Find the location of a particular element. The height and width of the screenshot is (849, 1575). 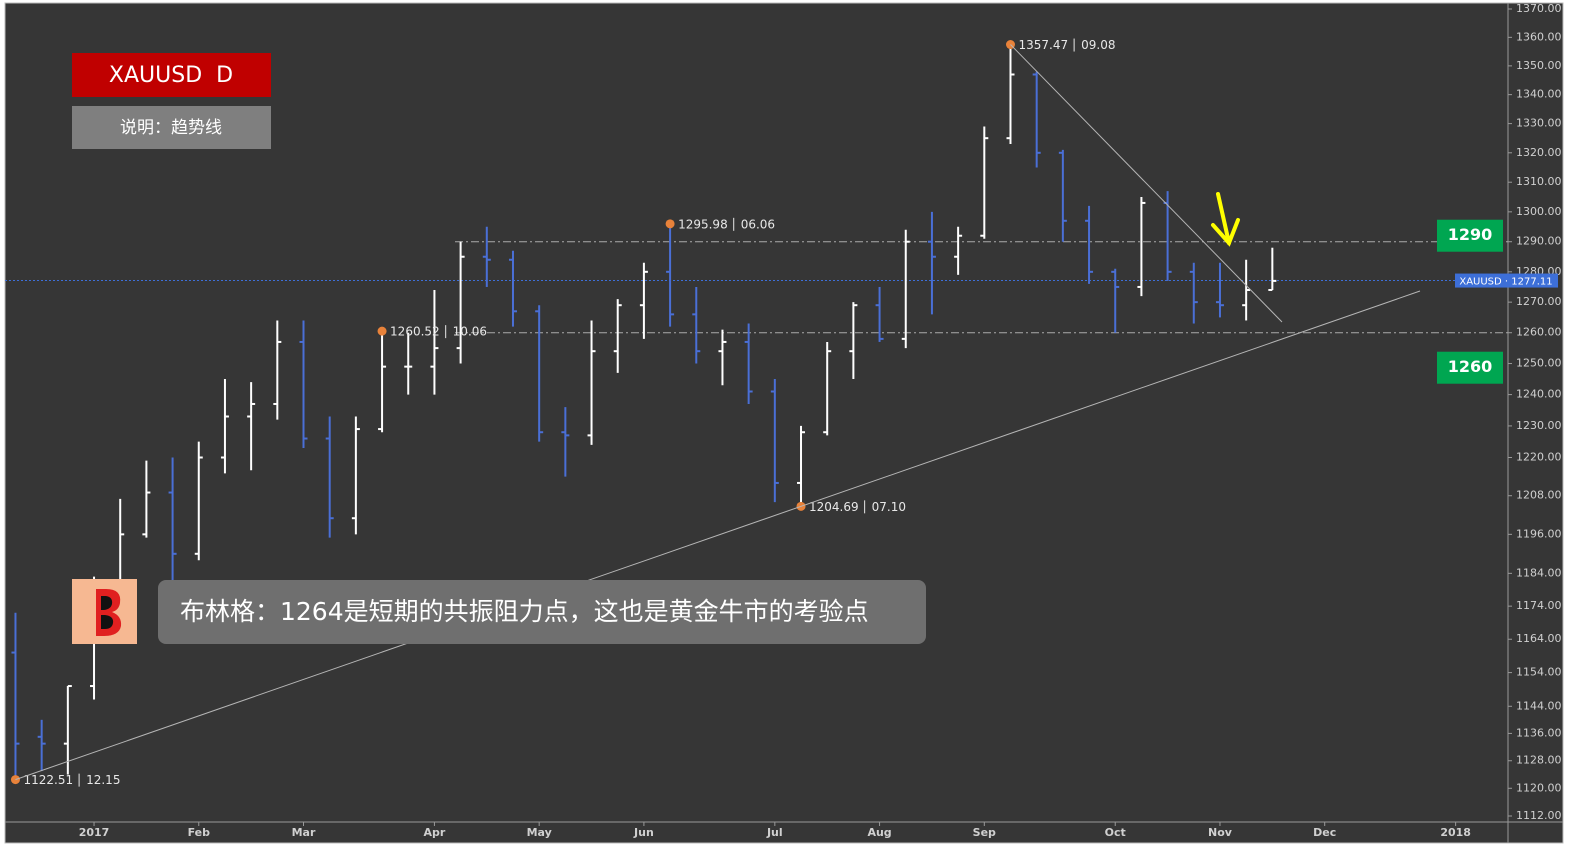

pivot-date: 06.06 is located at coordinates (758, 224).